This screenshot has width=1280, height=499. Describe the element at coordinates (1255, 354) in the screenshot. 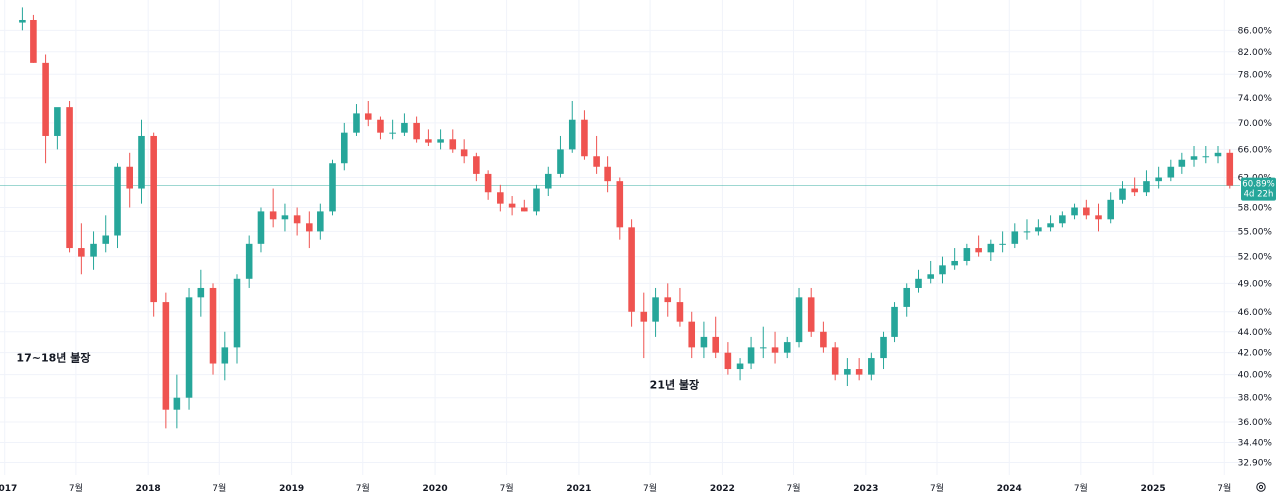

I see `y-tick-label: 42.00%` at that location.